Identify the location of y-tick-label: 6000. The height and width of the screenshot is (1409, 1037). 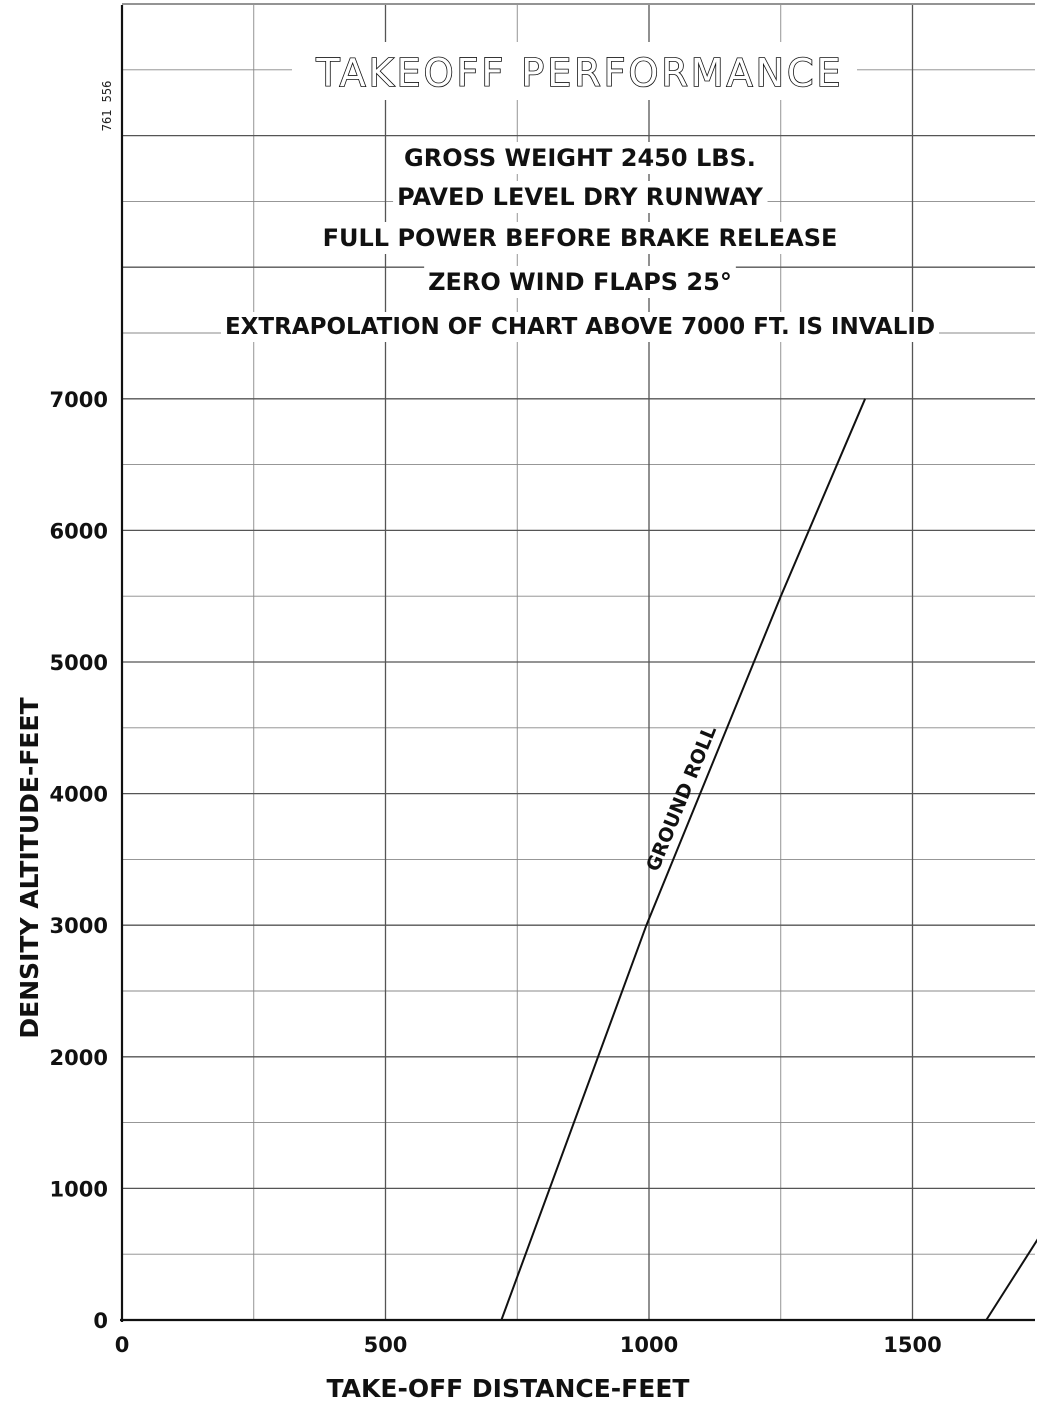
(79, 531).